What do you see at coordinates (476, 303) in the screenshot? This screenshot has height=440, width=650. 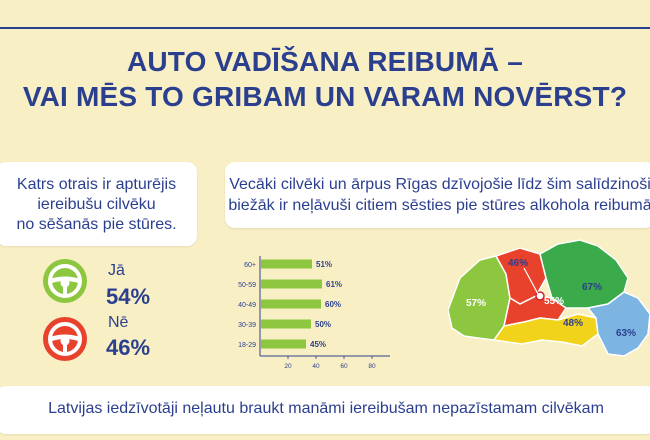 I see `map-label-57: 57%` at bounding box center [476, 303].